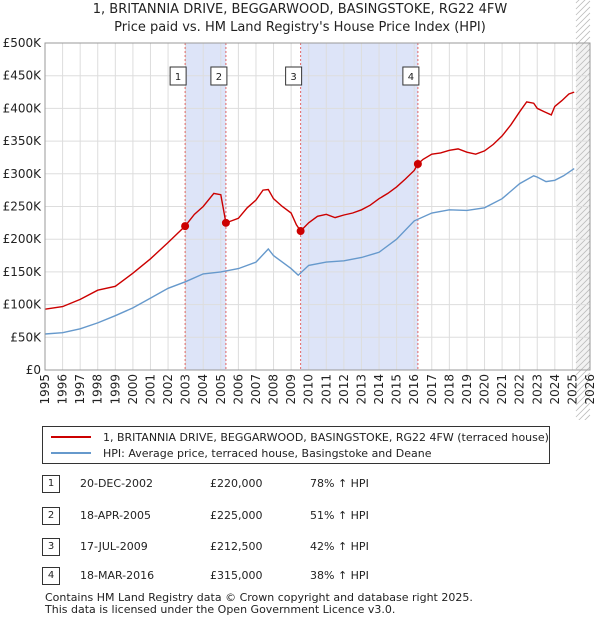 The image size is (600, 620). I want to click on transaction-date: 20-DEC-2002, so click(117, 483).